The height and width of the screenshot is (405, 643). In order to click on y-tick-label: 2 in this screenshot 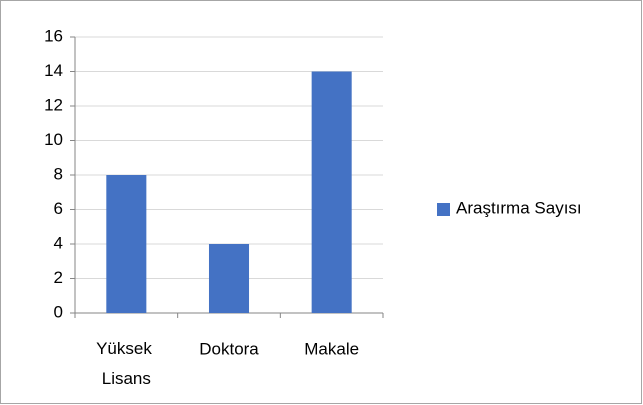, I will do `click(58, 277)`.